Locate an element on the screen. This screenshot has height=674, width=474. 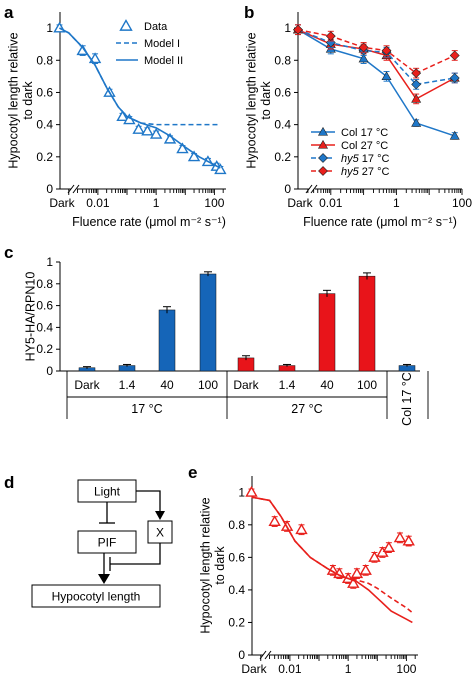
group-label: 27 °C is located at coordinates (306, 409).